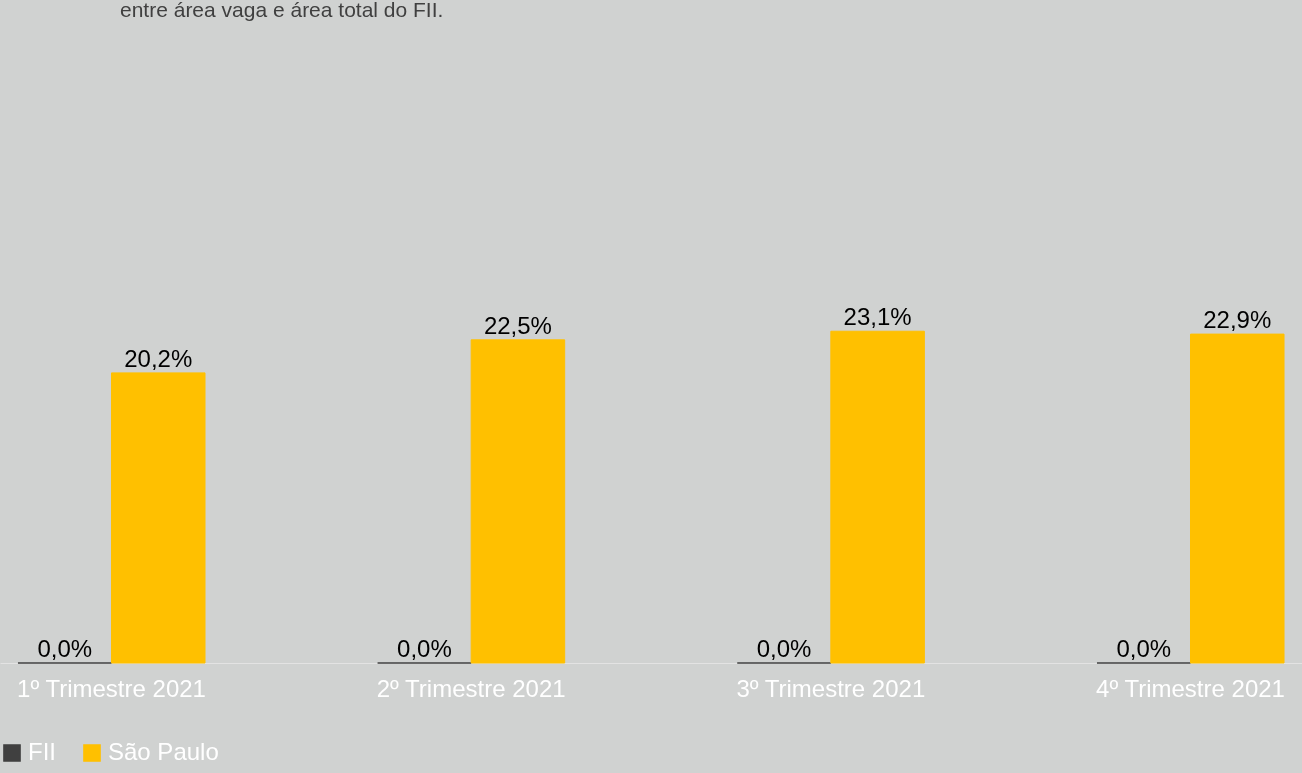 This screenshot has height=773, width=1302. What do you see at coordinates (158, 358) in the screenshot?
I see `data-label: 20,2%` at bounding box center [158, 358].